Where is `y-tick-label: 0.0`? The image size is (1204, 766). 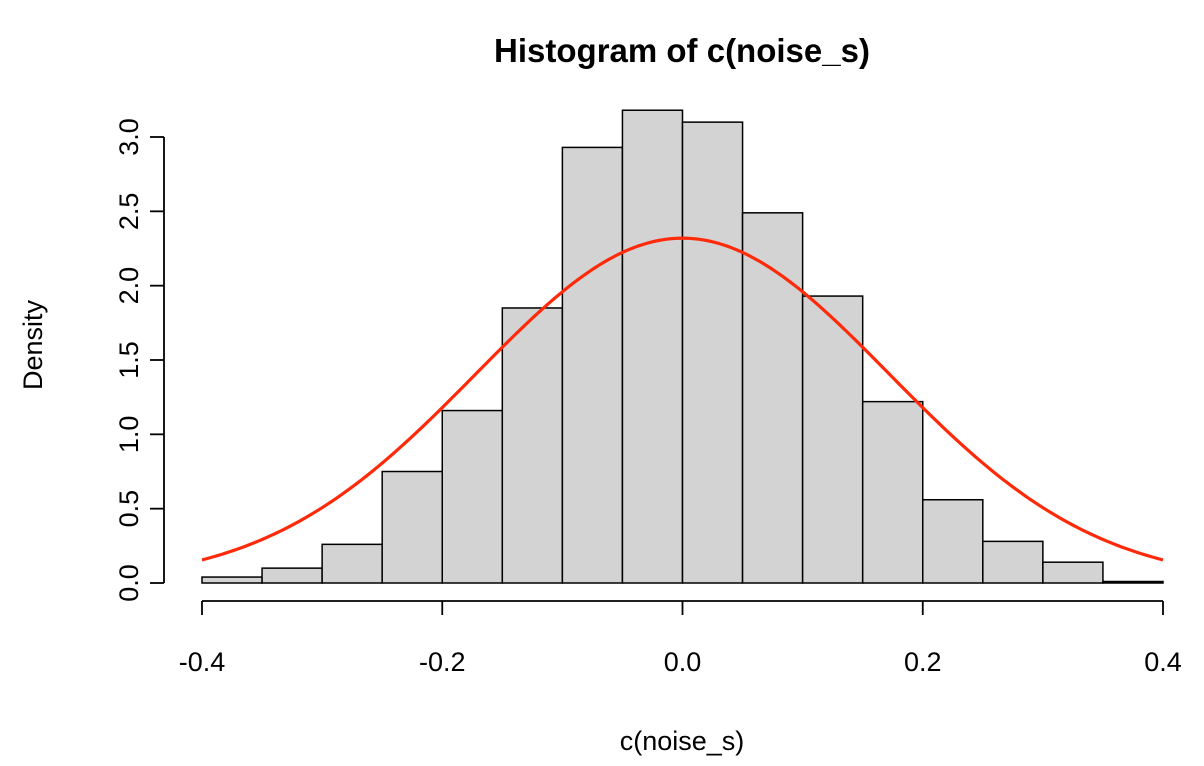
y-tick-label: 0.0 is located at coordinates (129, 583).